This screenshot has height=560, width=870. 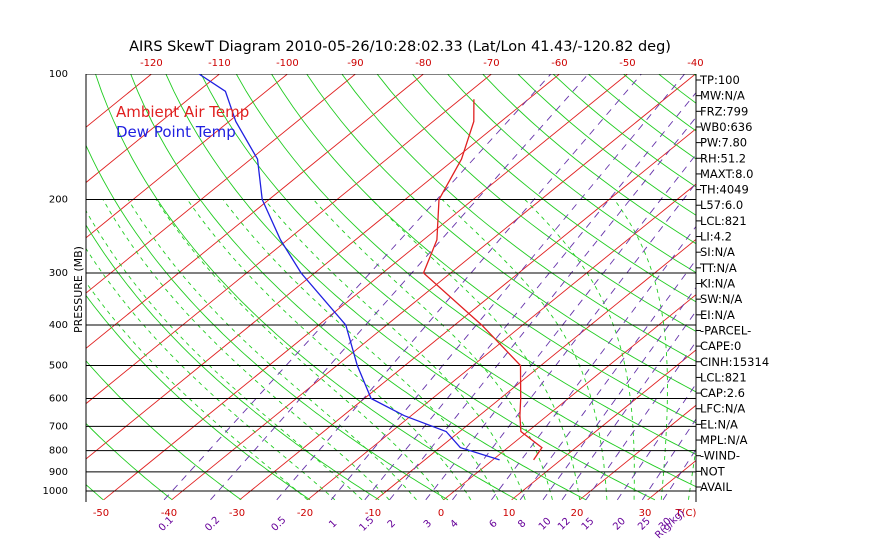 I want to click on side-panel-item: FRZ:799, so click(x=724, y=111).